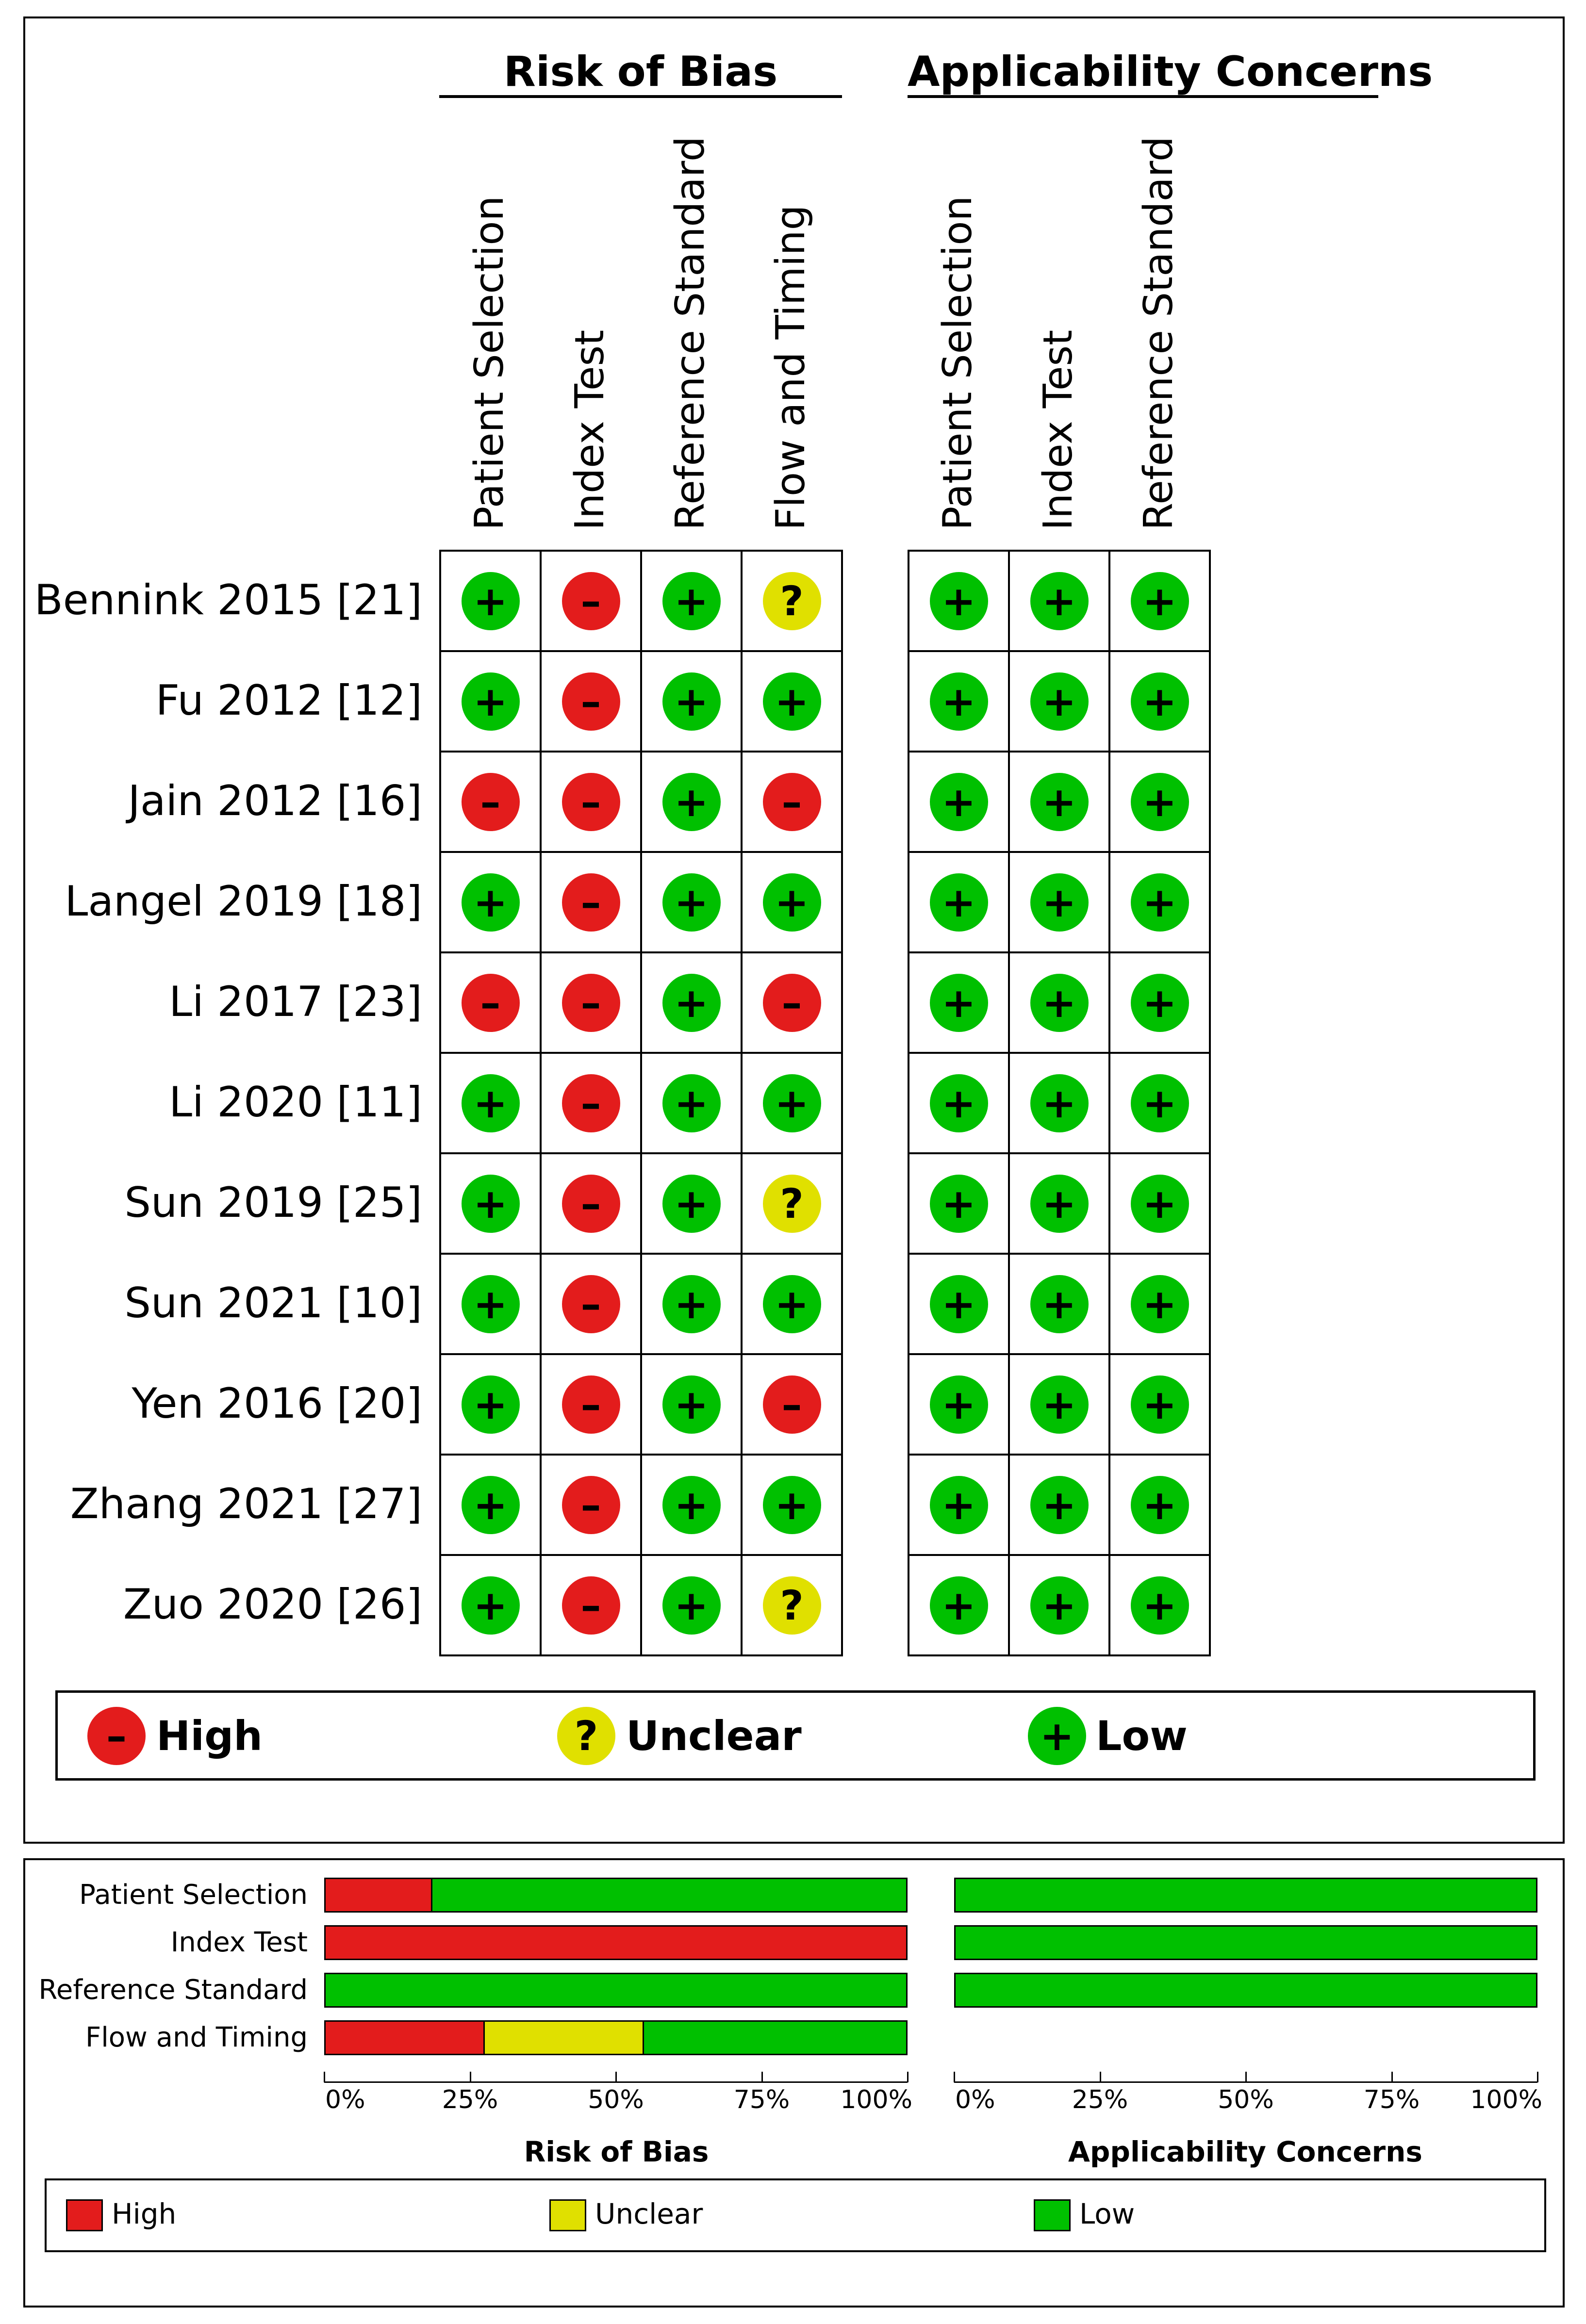  I want to click on judgement-legend, so click(795, 1735).